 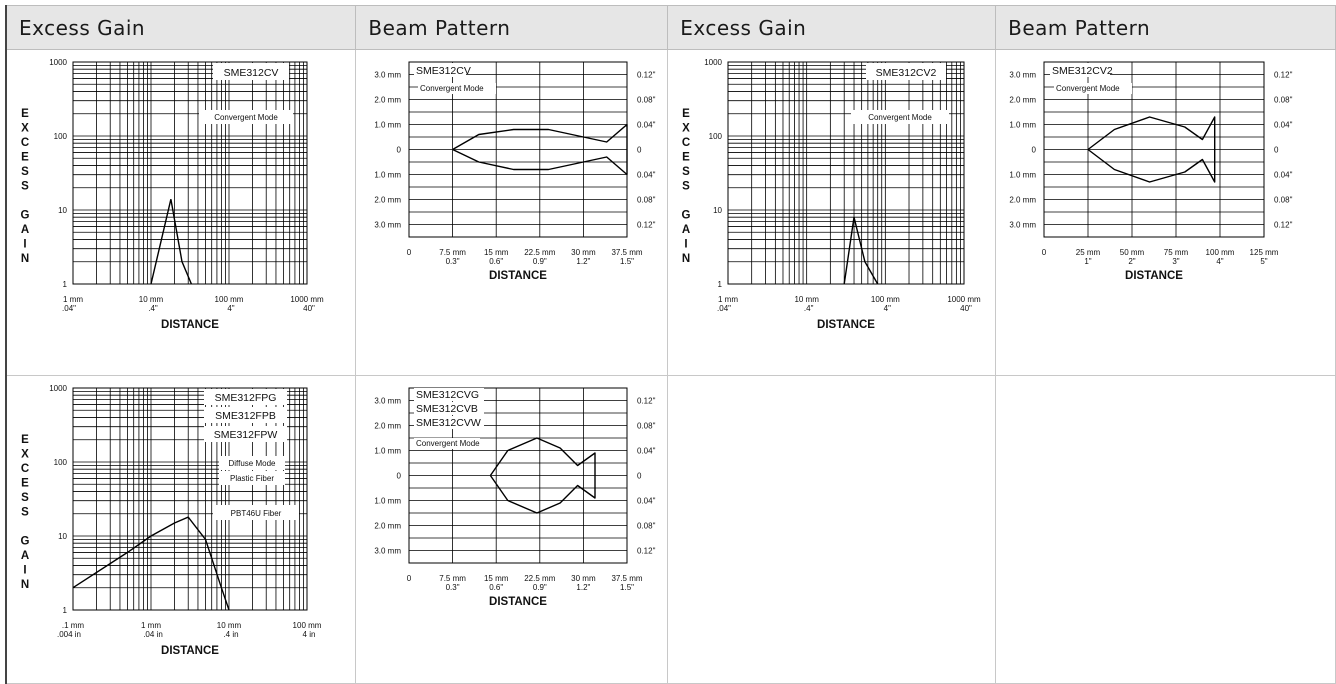 I want to click on y-axis-title-letter: C, so click(x=686, y=143).